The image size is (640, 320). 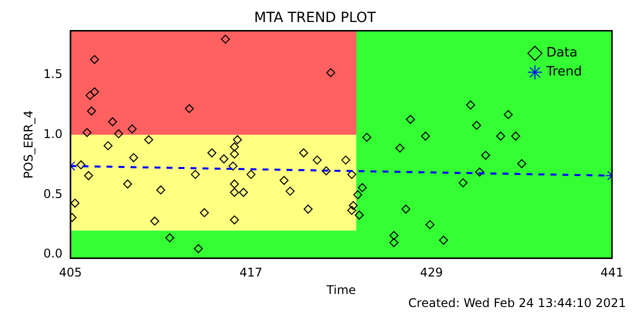 I want to click on x-tick-label: 417, so click(x=251, y=273).